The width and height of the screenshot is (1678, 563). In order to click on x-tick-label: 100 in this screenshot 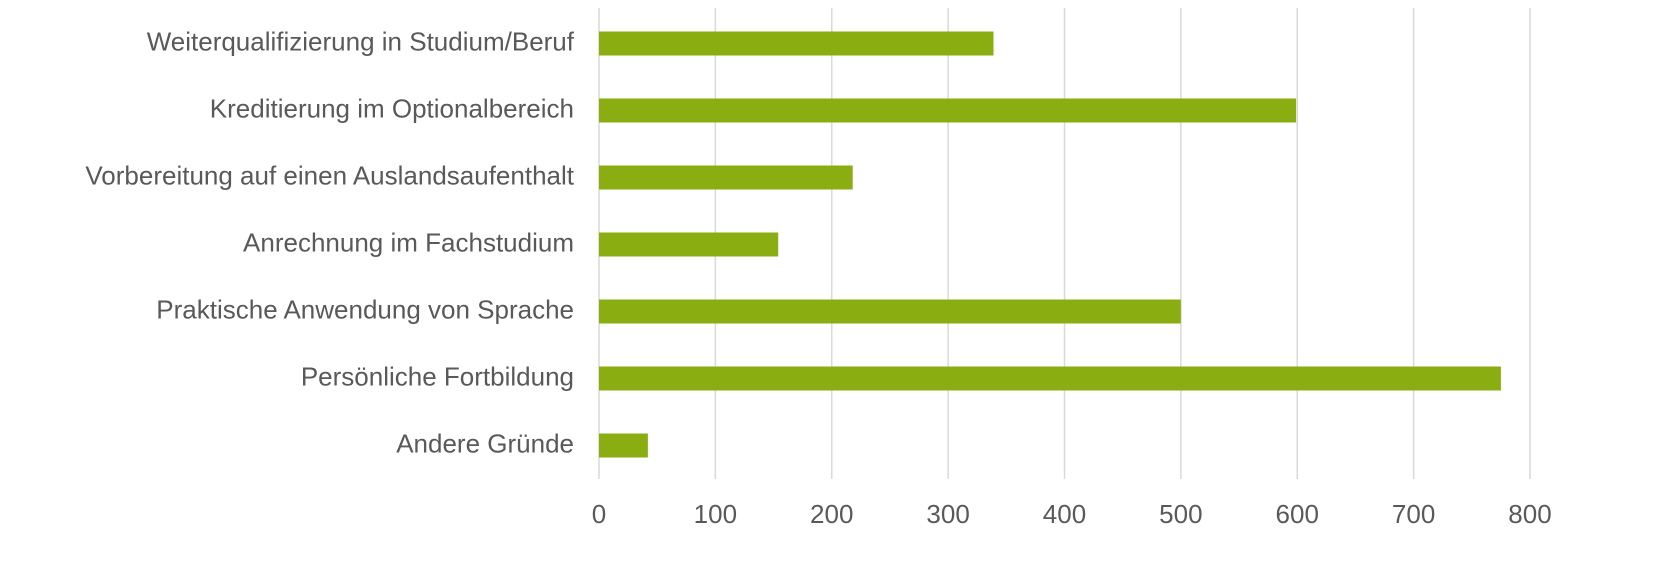, I will do `click(715, 514)`.